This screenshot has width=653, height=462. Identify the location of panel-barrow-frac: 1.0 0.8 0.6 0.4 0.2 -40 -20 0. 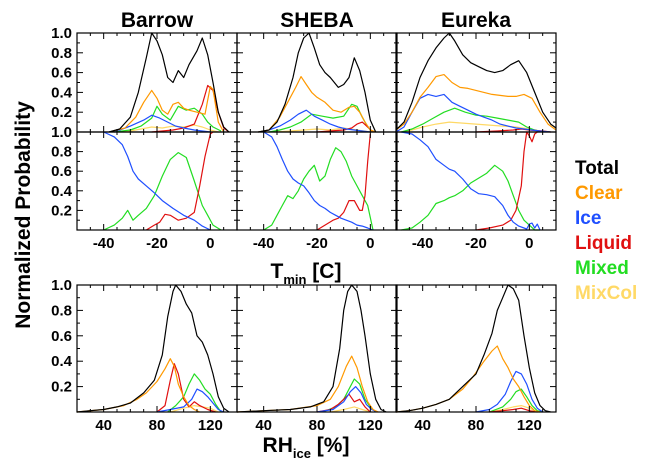
(144, 188).